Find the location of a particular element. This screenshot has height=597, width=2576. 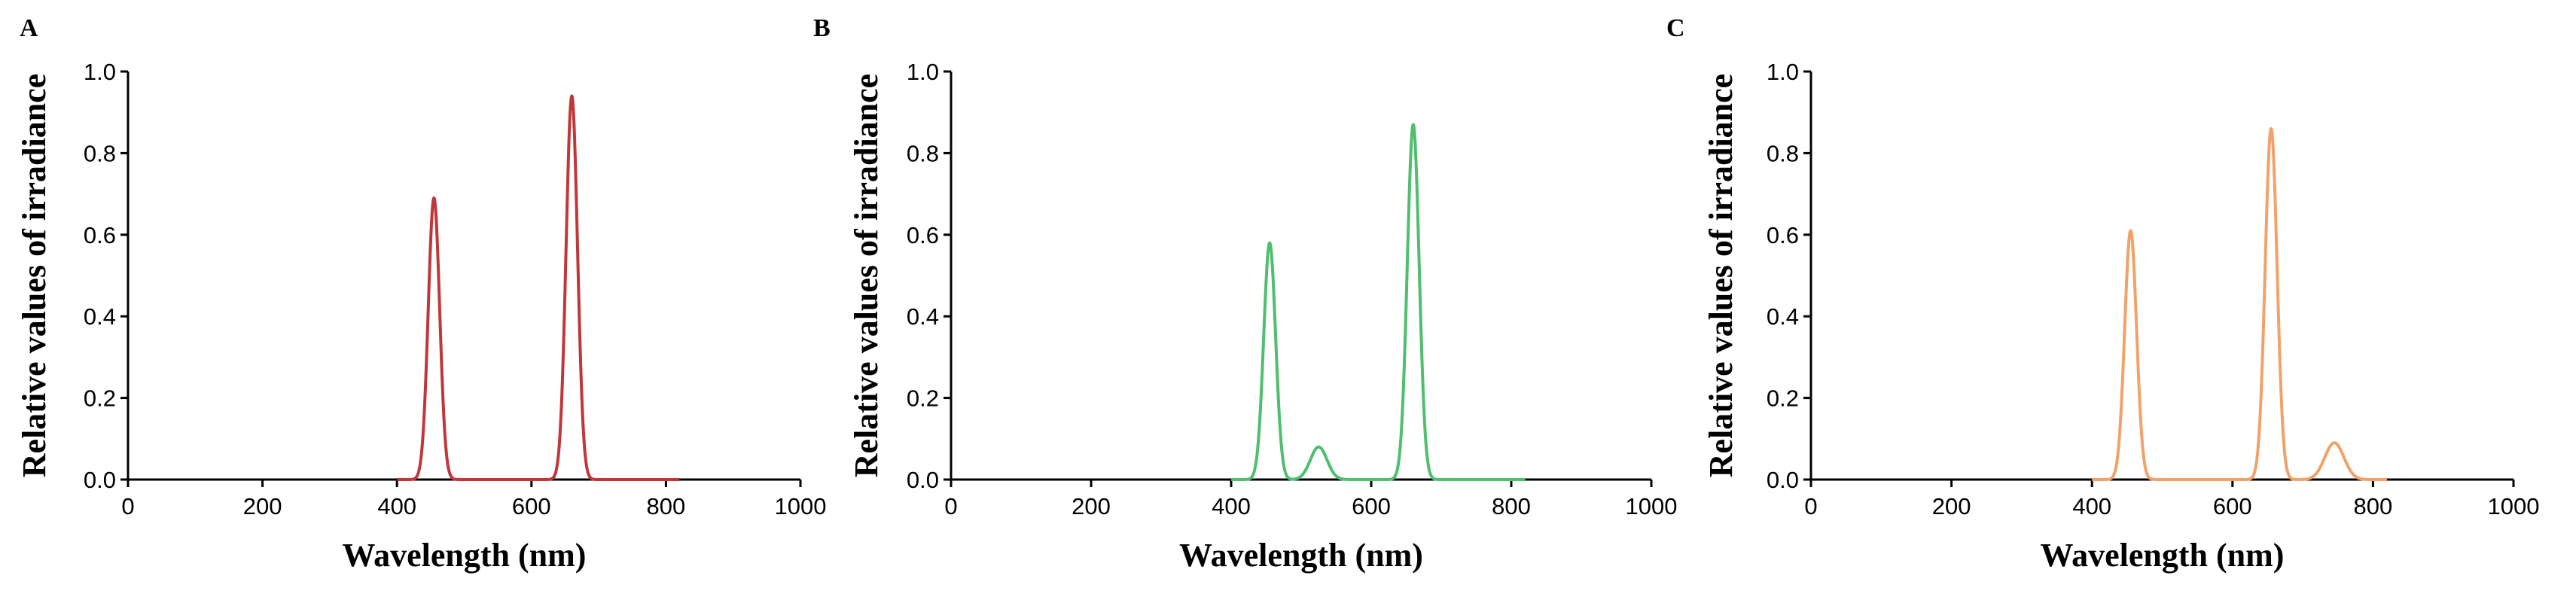

panel-label: C is located at coordinates (1675, 28).